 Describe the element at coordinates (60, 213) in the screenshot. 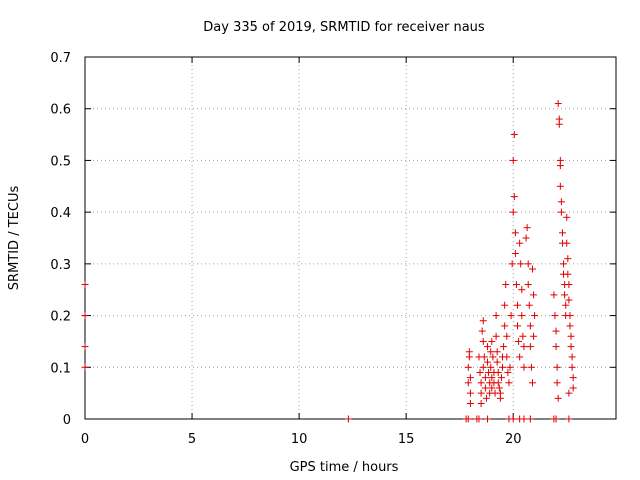

I see `y-tick-label: 0.4` at that location.